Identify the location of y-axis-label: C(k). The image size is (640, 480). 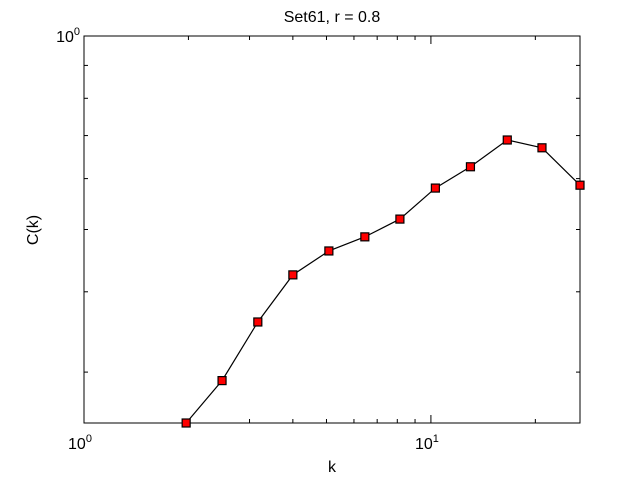
(33, 230).